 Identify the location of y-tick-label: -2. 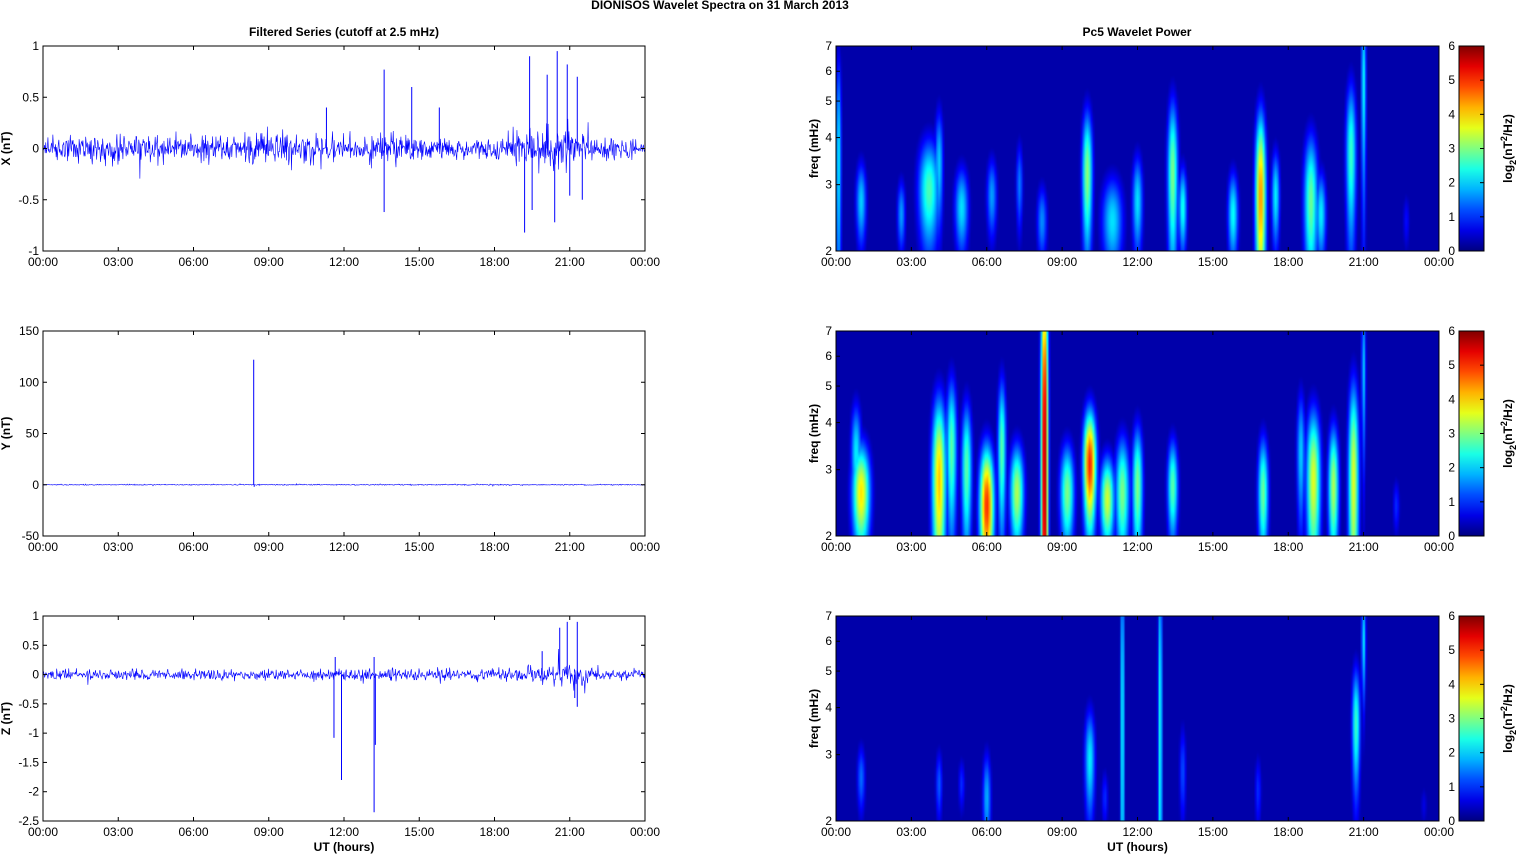
(33, 792).